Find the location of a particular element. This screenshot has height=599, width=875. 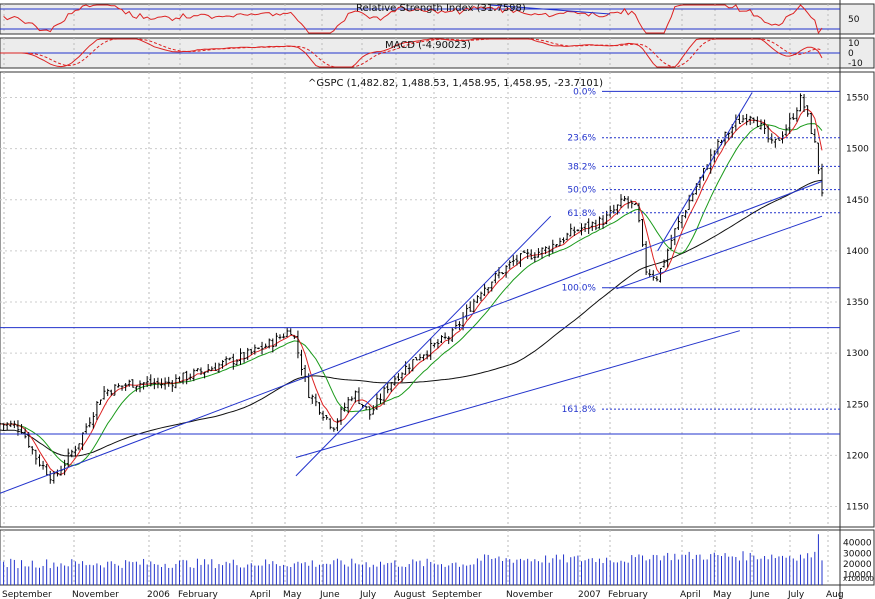

macd-tick-label: 0 is located at coordinates (851, 54).